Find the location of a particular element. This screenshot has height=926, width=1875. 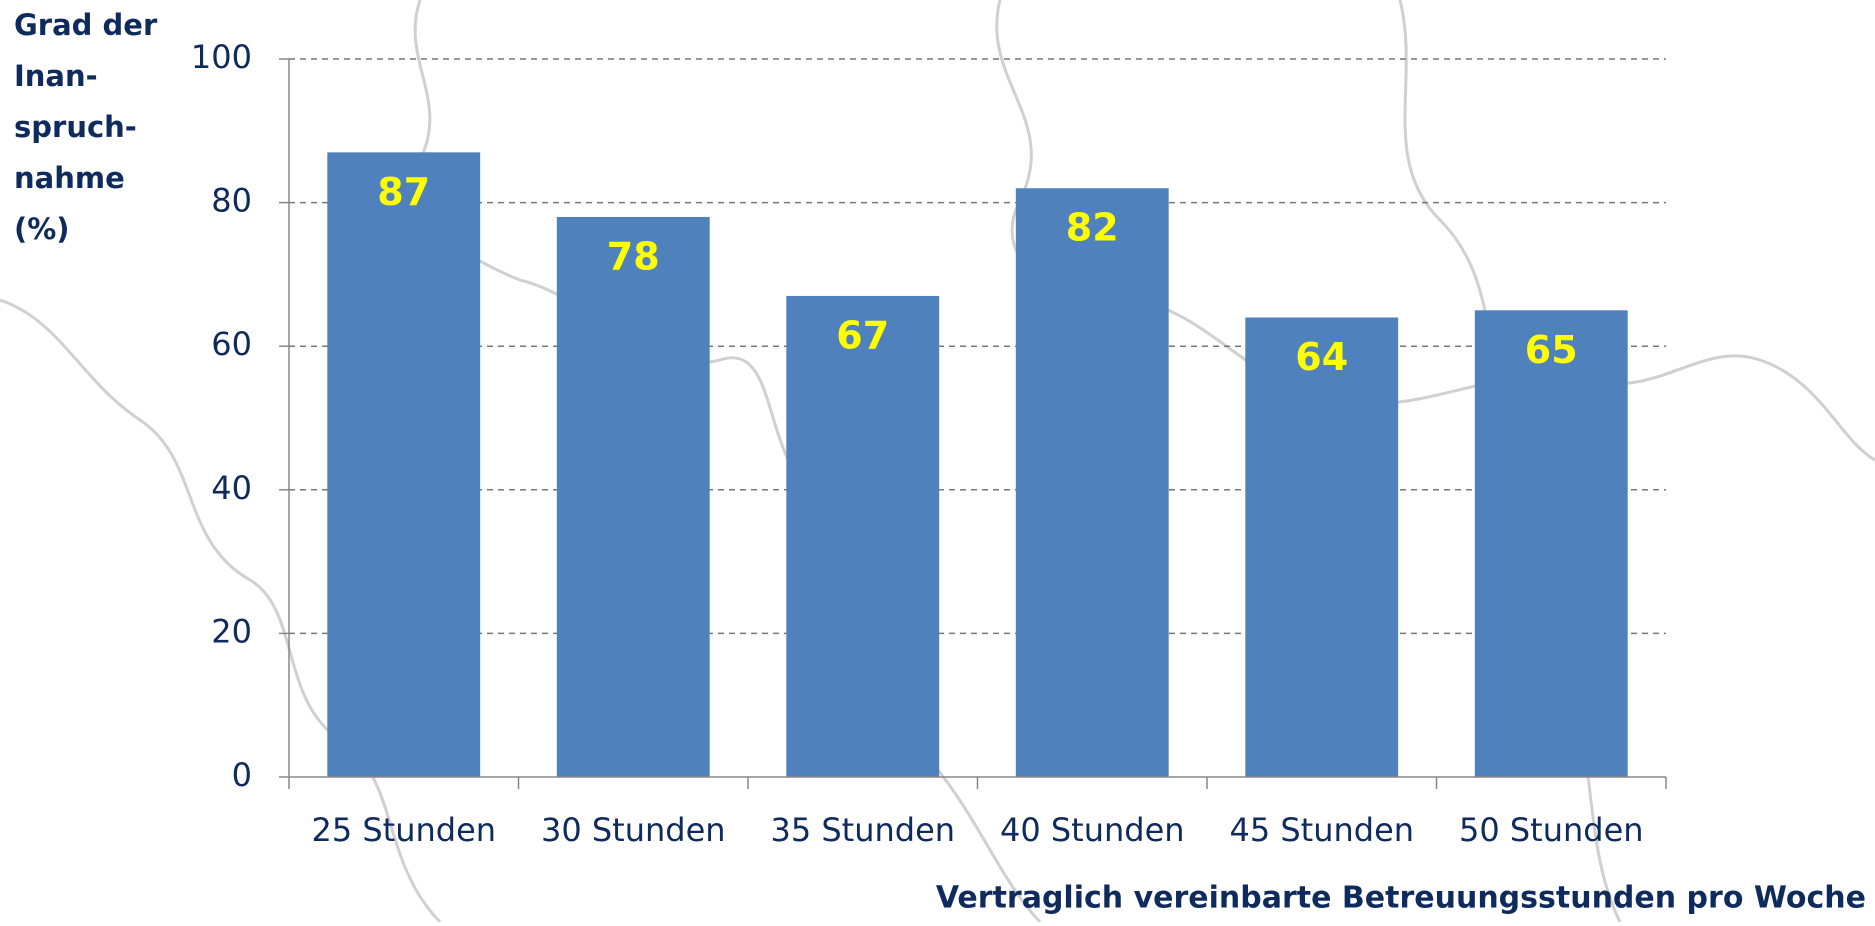

y-axis-title: Inan- is located at coordinates (56, 76).